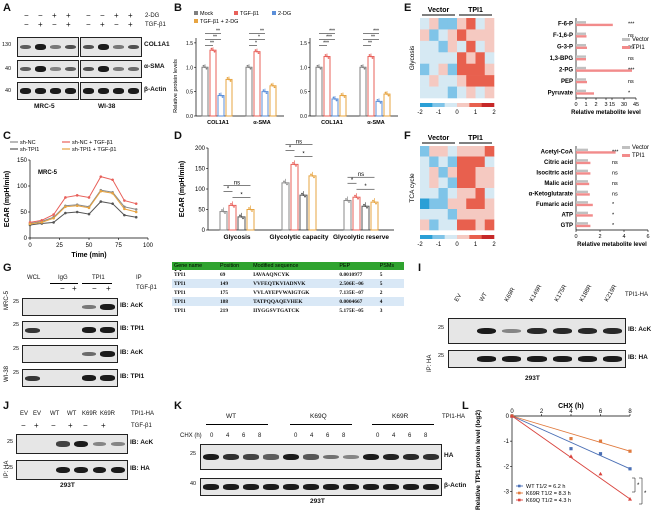 The image size is (660, 525). What do you see at coordinates (494, 113) in the screenshot?
I see `e-scale-label-4: 2` at bounding box center [494, 113].